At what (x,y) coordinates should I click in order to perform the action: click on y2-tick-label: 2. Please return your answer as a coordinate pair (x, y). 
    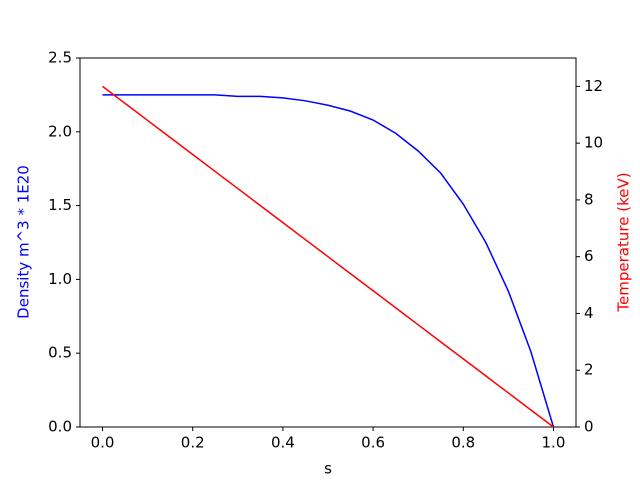
    Looking at the image, I should click on (589, 370).